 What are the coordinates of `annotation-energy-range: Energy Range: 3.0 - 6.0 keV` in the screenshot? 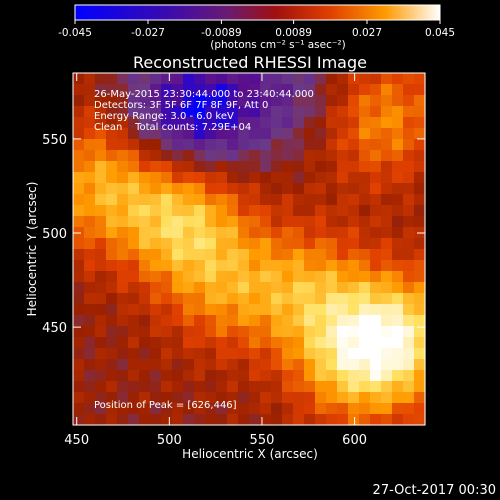 It's located at (164, 116).